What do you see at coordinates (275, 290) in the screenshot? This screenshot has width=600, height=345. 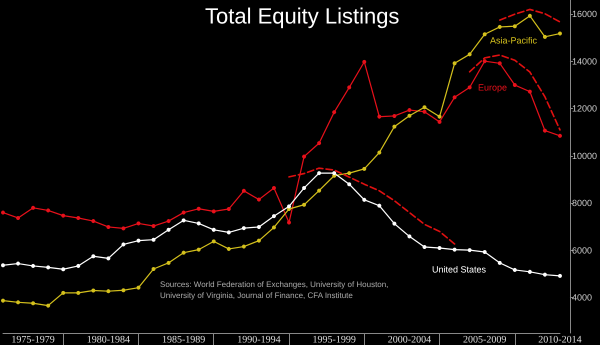 I see `annotation: Sources: World Federation of Exchanges, University of Houston, University of Virginia, Journal of Finance, CFA Institute` at bounding box center [275, 290].